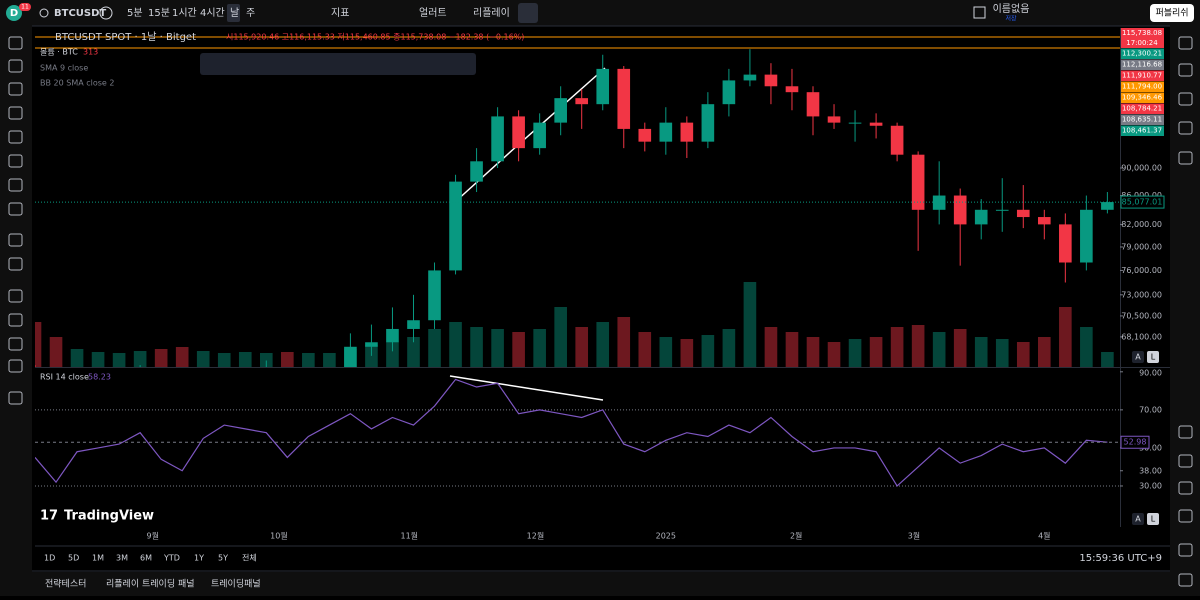  What do you see at coordinates (1011, 19) in the screenshot?
I see `save: 저장` at bounding box center [1011, 19].